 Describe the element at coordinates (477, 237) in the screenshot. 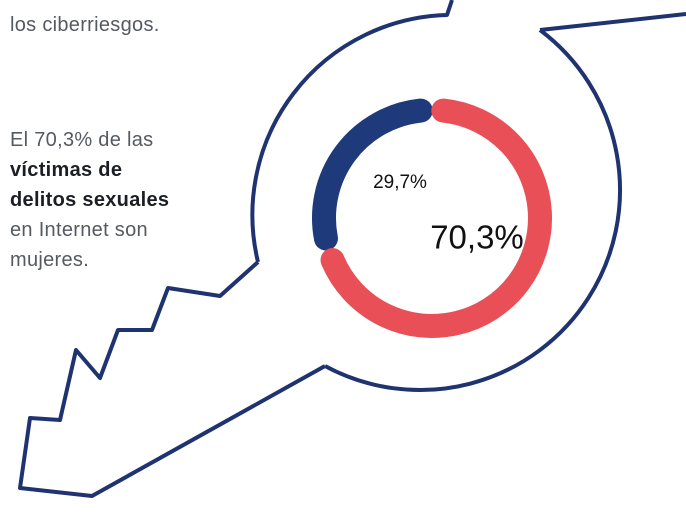

I see `value-label: 70,3%` at that location.